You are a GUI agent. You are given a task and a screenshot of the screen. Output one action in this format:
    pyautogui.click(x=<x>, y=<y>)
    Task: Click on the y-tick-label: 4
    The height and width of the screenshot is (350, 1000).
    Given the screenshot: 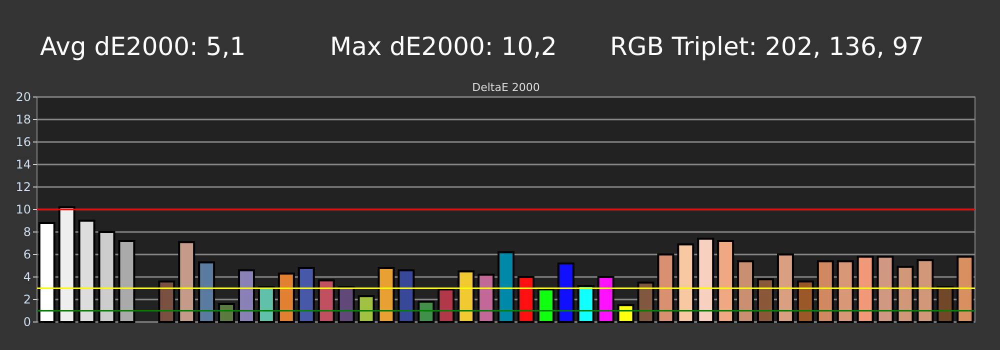 What is the action you would take?
    pyautogui.click(x=27, y=277)
    